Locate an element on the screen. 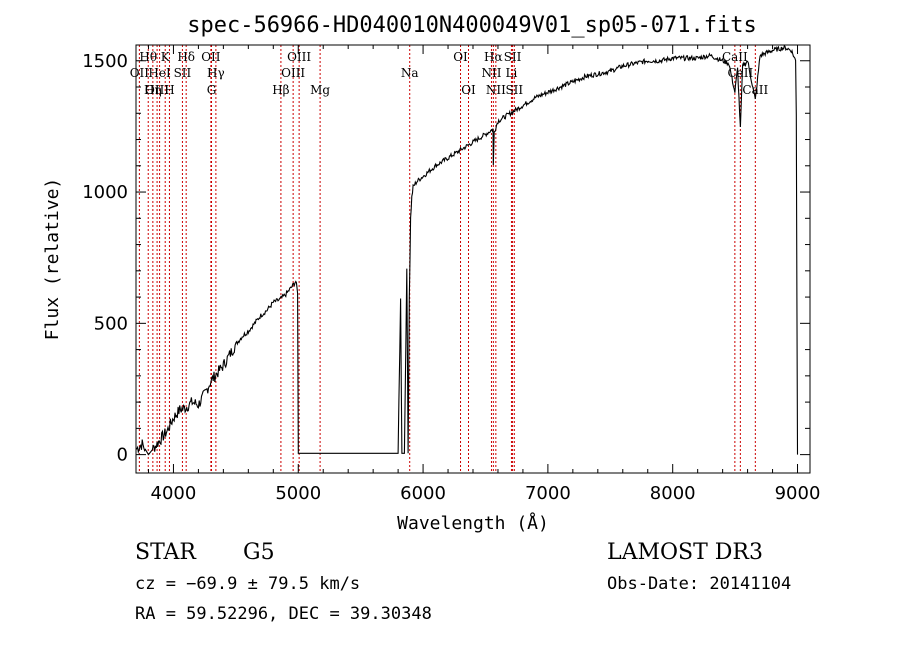 The image size is (900, 649). y-tick-label: 0 is located at coordinates (122, 455).